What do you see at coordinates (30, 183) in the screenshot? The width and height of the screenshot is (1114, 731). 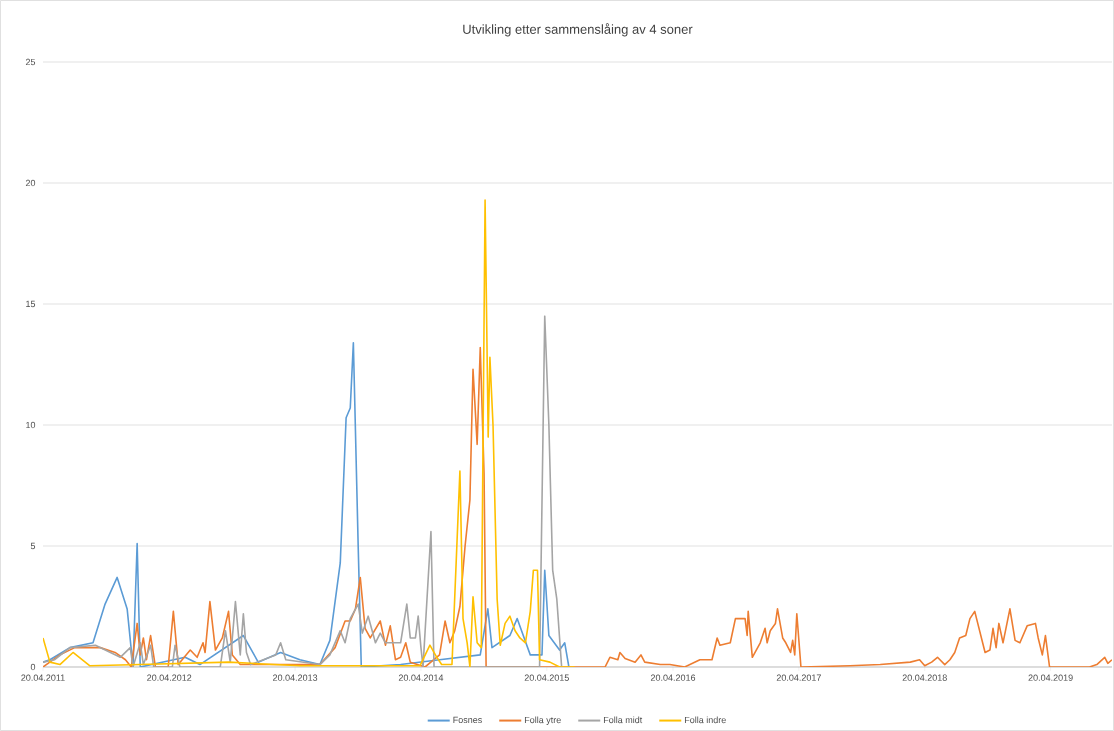 I see `y-tick-label: 20` at bounding box center [30, 183].